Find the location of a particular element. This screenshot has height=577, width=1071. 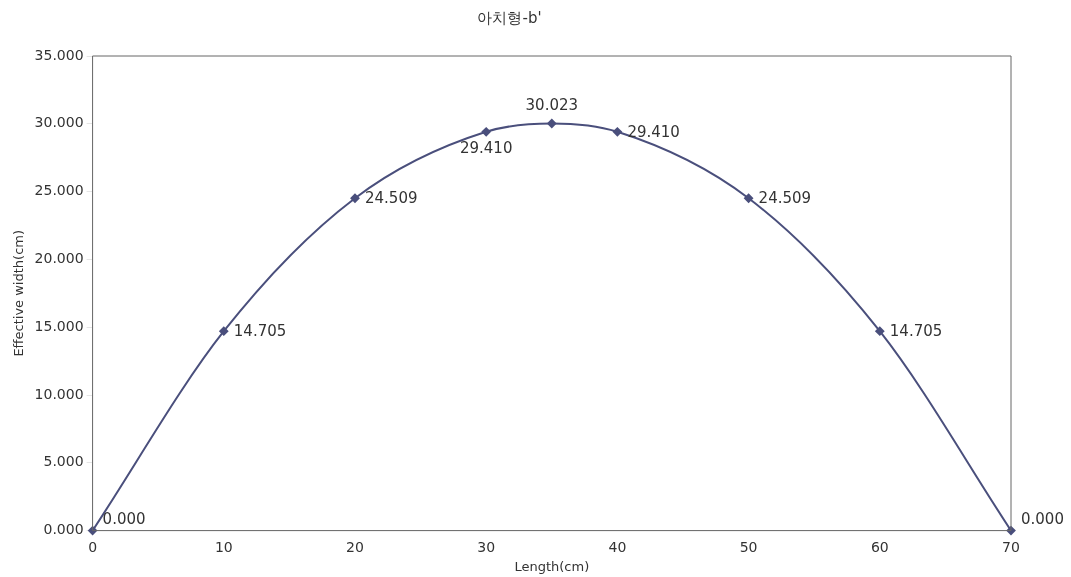

x-tick-label: 0 is located at coordinates (93, 546).